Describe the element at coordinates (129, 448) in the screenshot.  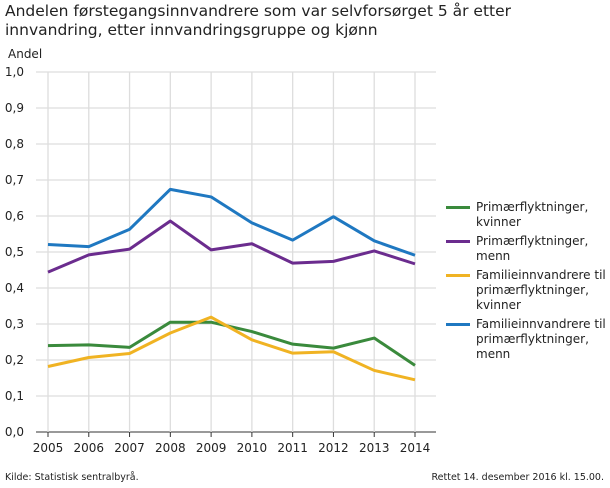
I see `x-tick-label: 2007` at that location.